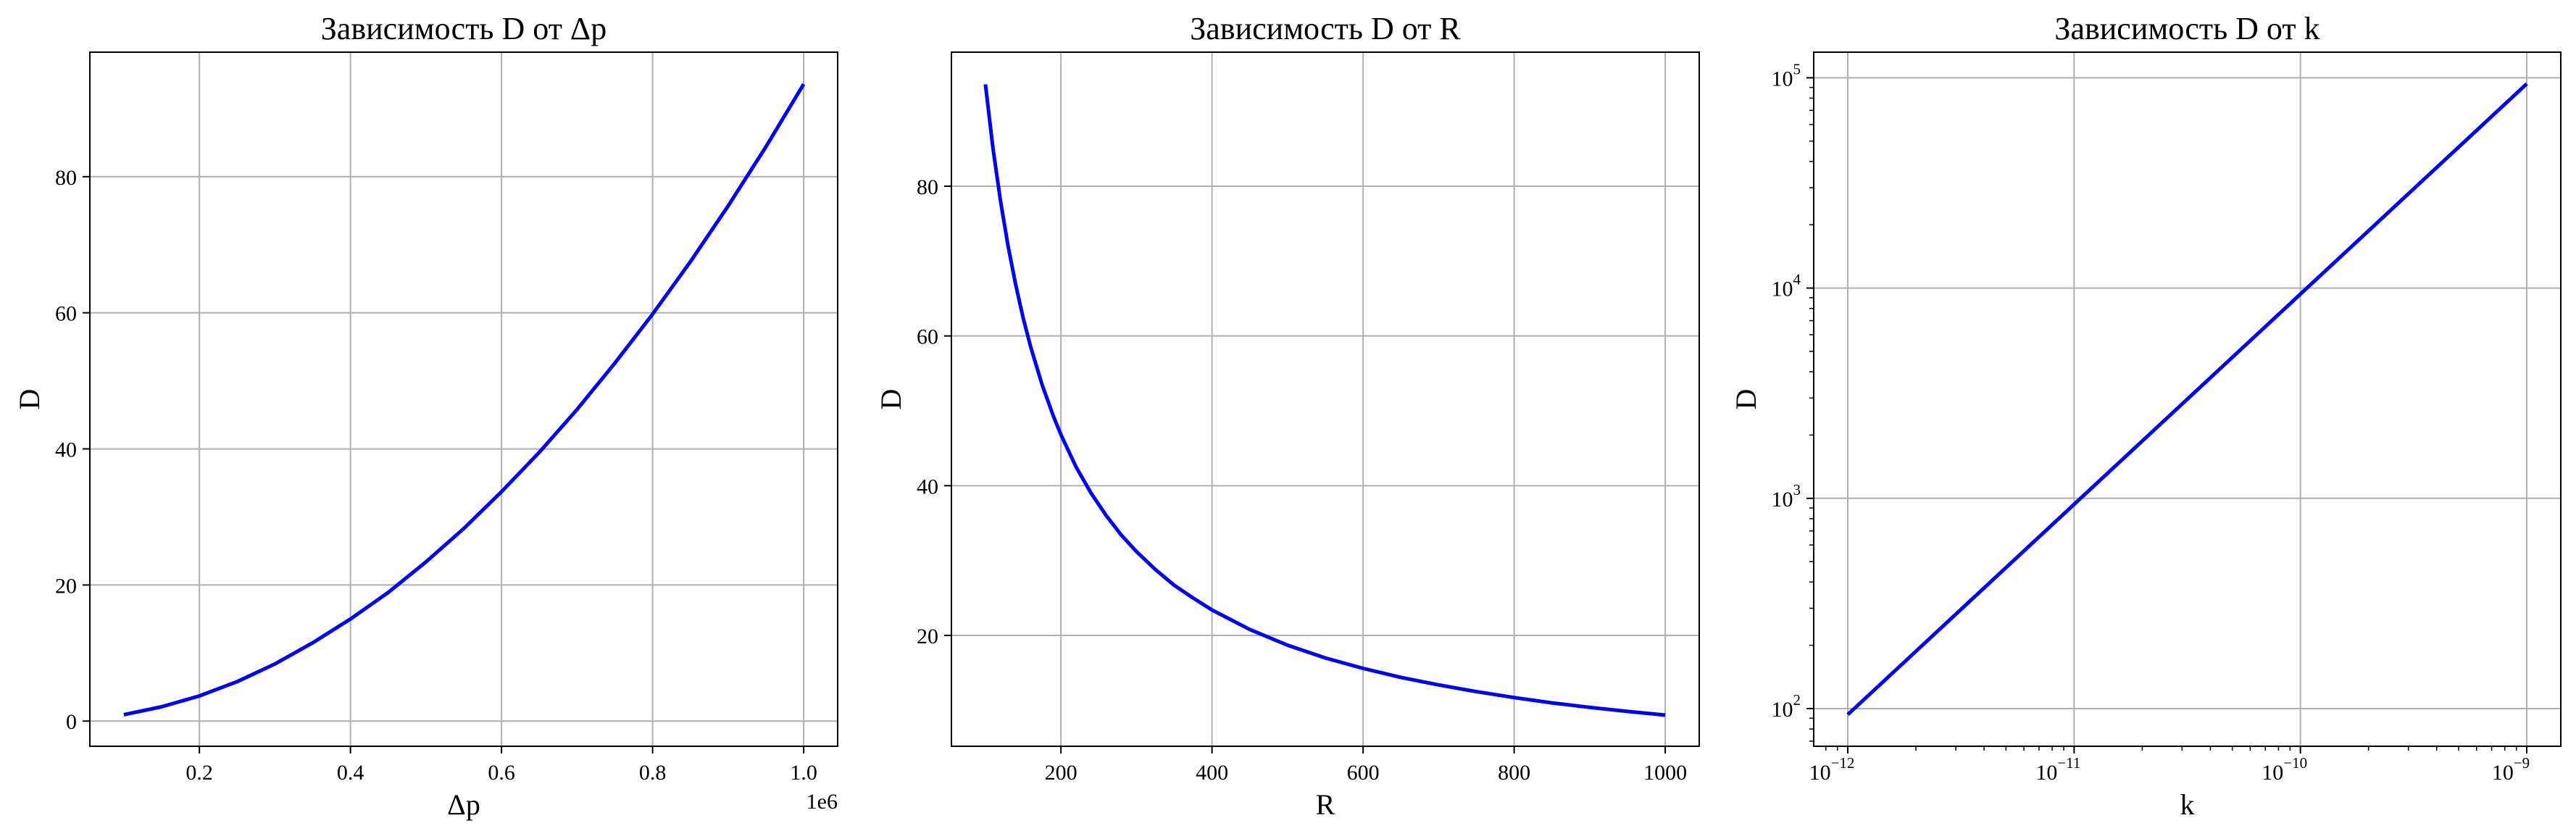 The width and height of the screenshot is (2576, 839). What do you see at coordinates (653, 773) in the screenshot?
I see `x-tick-label: 0.8` at bounding box center [653, 773].